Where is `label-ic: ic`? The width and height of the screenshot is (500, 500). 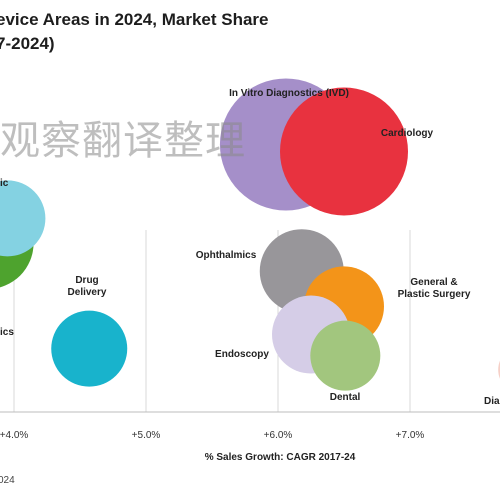 label-ic: ic is located at coordinates (4, 183).